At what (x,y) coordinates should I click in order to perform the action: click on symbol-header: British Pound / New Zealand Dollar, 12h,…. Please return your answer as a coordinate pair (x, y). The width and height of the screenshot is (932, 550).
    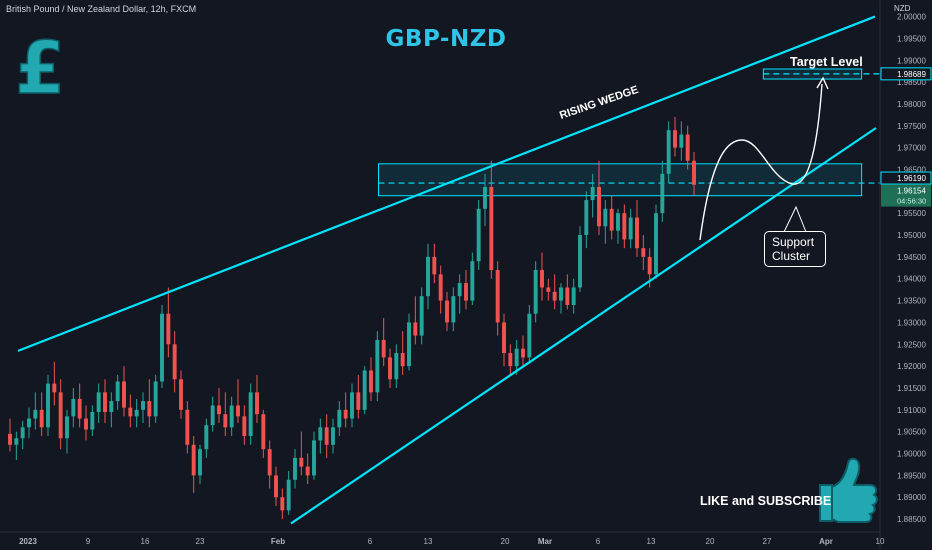
    Looking at the image, I should click on (101, 9).